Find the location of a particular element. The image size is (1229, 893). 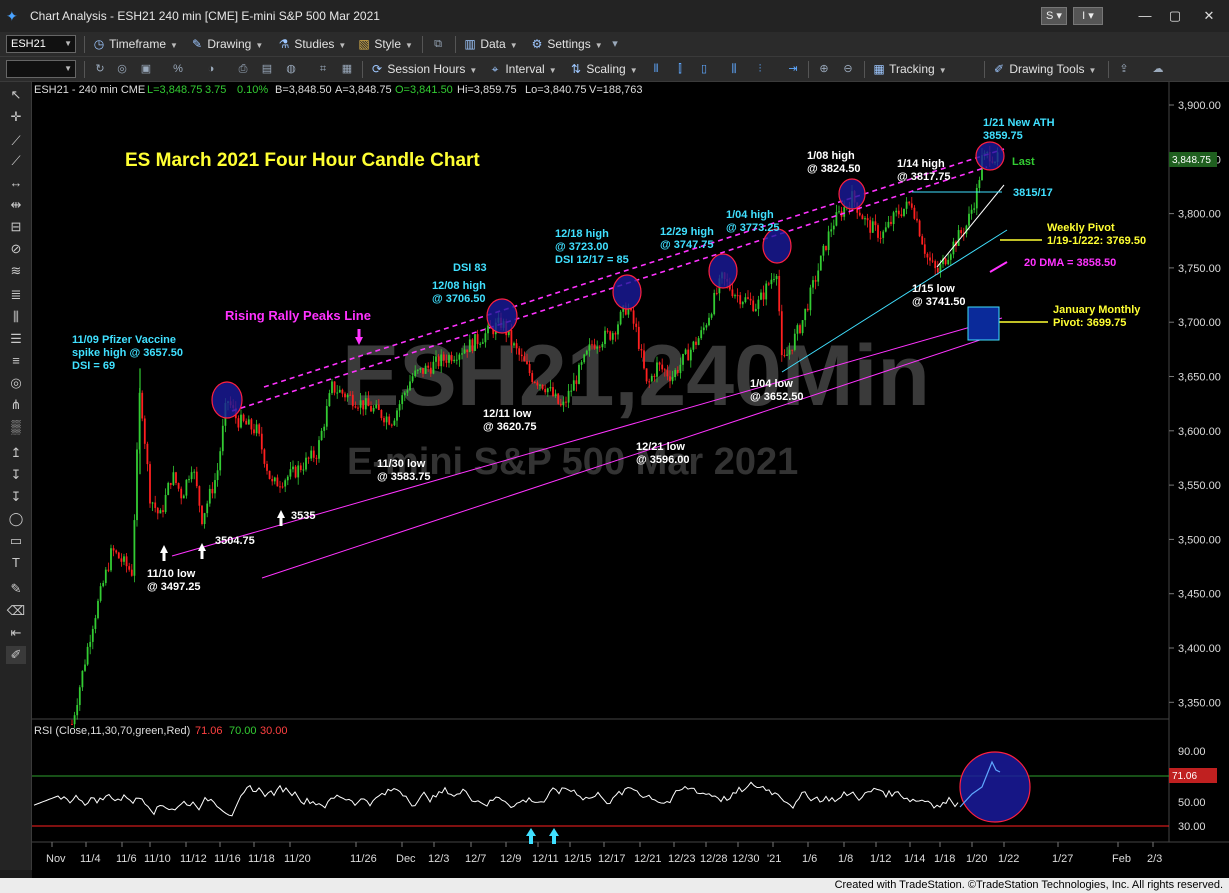

data-menu: ▥ Data ▼ is located at coordinates (490, 44).